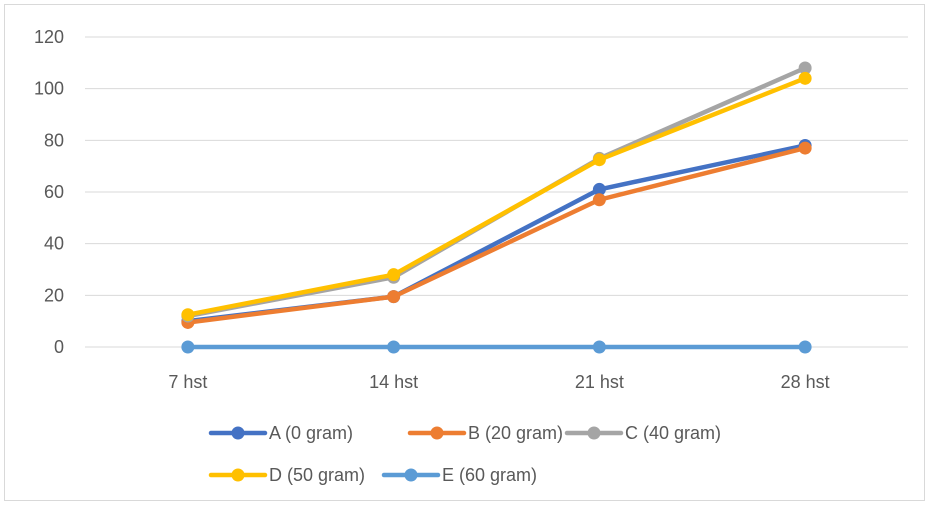 The image size is (930, 506). Describe the element at coordinates (393, 382) in the screenshot. I see `x-tick-label: 14 hst` at that location.